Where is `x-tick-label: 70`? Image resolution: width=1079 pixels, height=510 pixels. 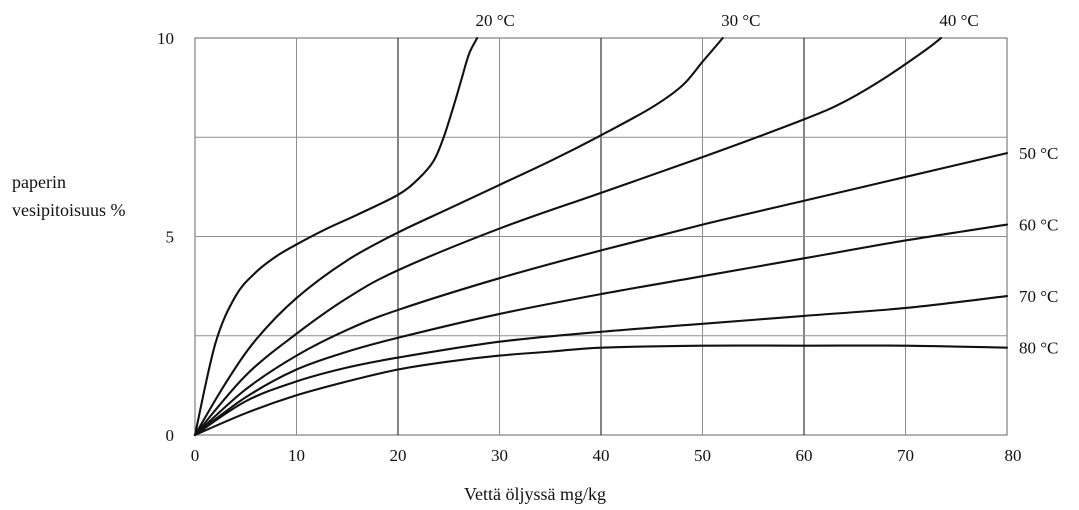 x-tick-label: 70 is located at coordinates (905, 455).